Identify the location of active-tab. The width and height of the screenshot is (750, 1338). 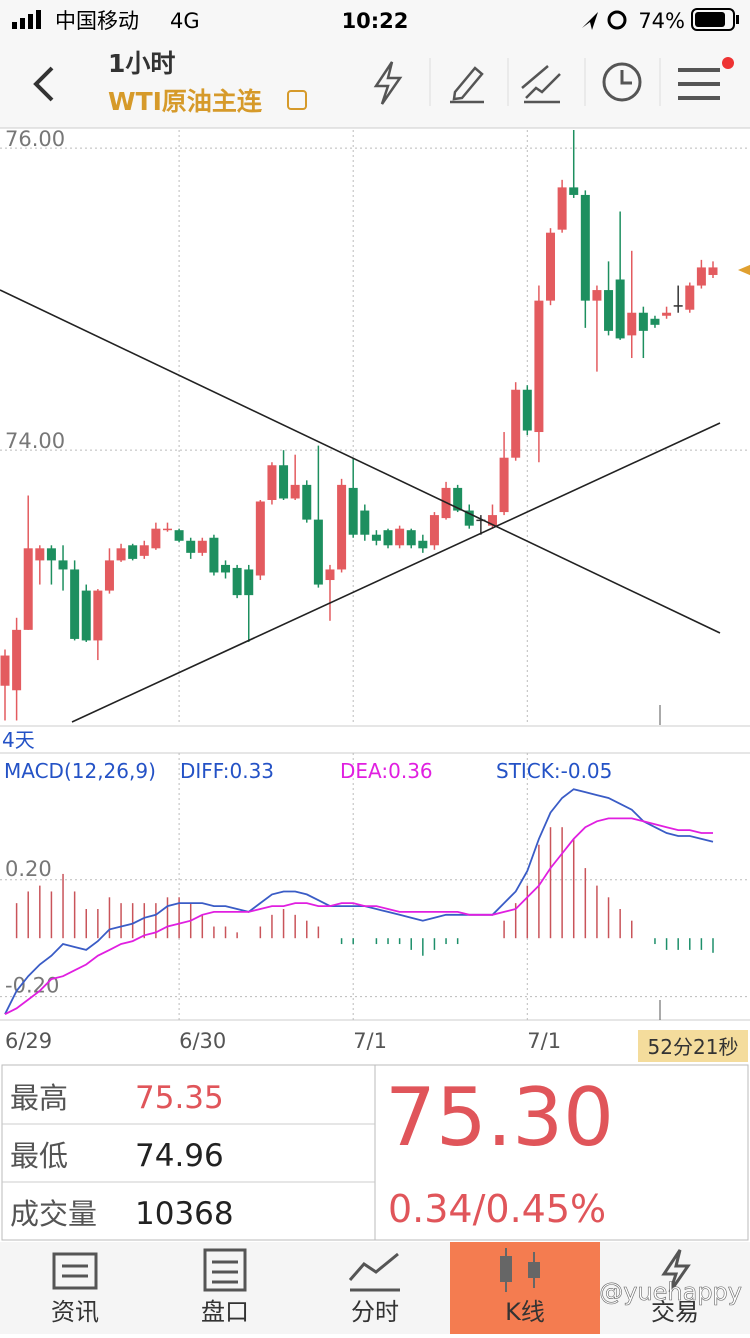
(525, 1288).